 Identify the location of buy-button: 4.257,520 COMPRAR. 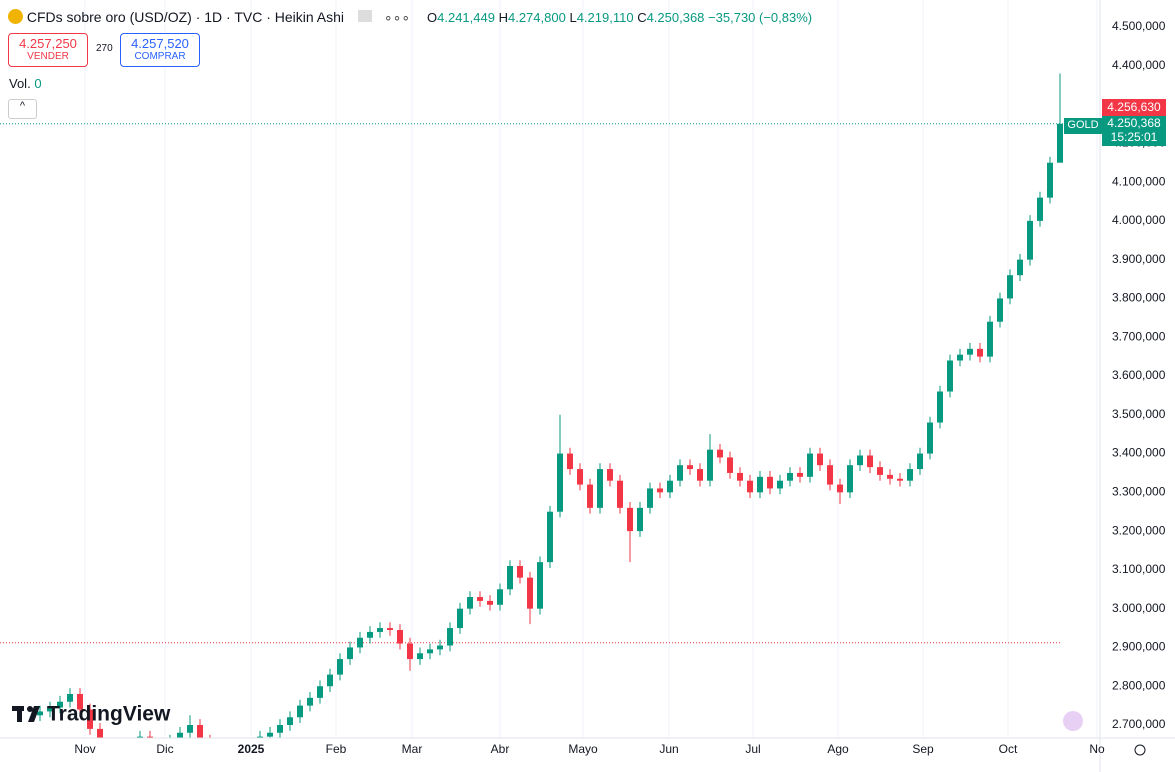
(160, 50).